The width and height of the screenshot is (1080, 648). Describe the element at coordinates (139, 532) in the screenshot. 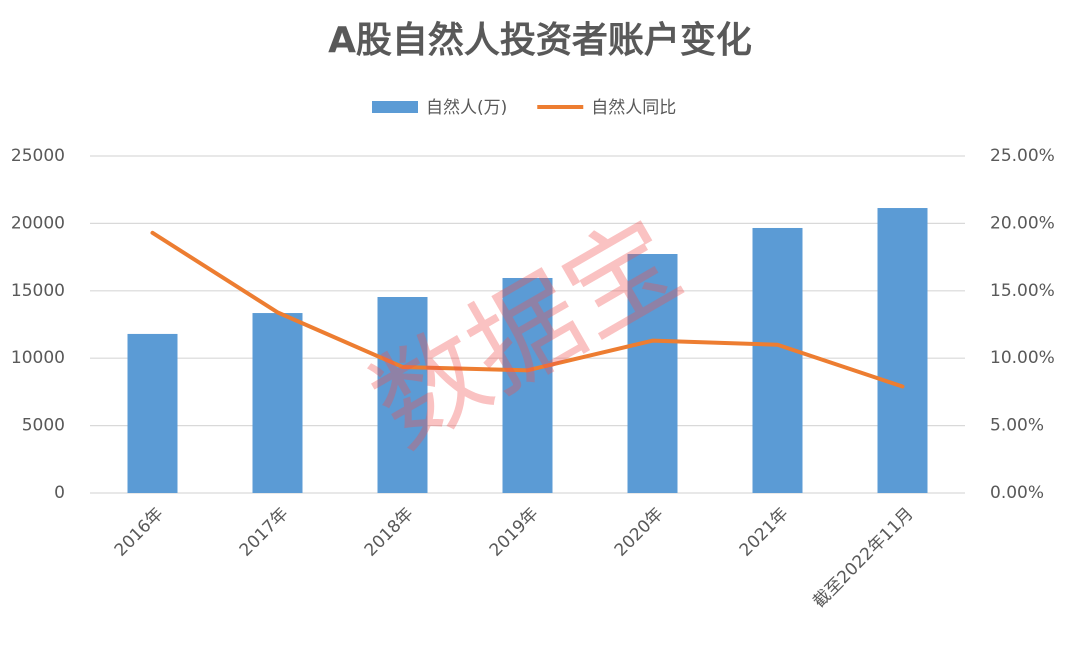

I see `x-tick-label: 2016年` at that location.